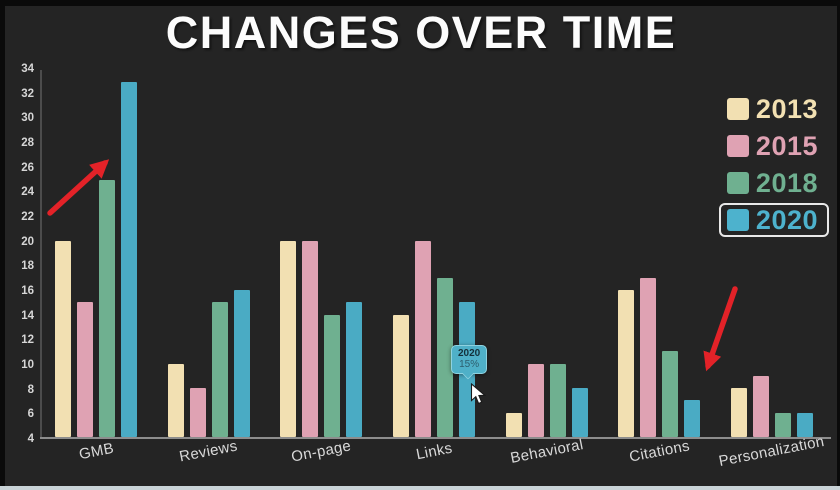 The width and height of the screenshot is (840, 490). Describe the element at coordinates (41, 254) in the screenshot. I see `y-axis-line` at that location.